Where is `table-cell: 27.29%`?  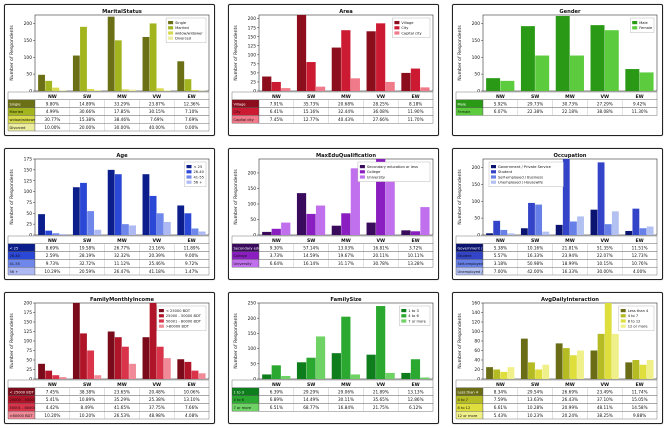
table-cell: 27.29% is located at coordinates (605, 103).